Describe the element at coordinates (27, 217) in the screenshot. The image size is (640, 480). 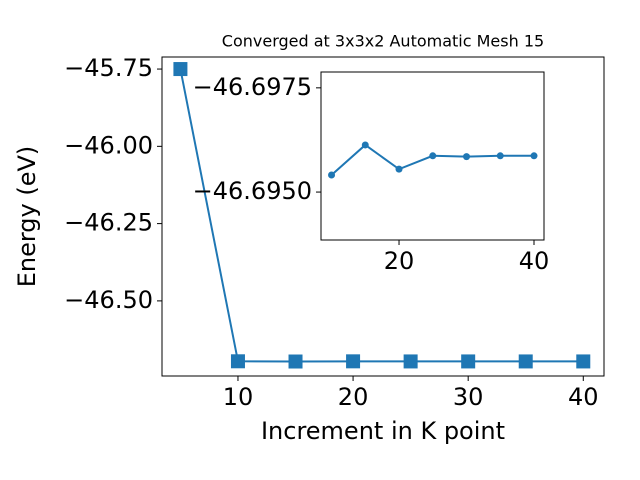
I see `y-axis-label: Energy (eV)` at that location.